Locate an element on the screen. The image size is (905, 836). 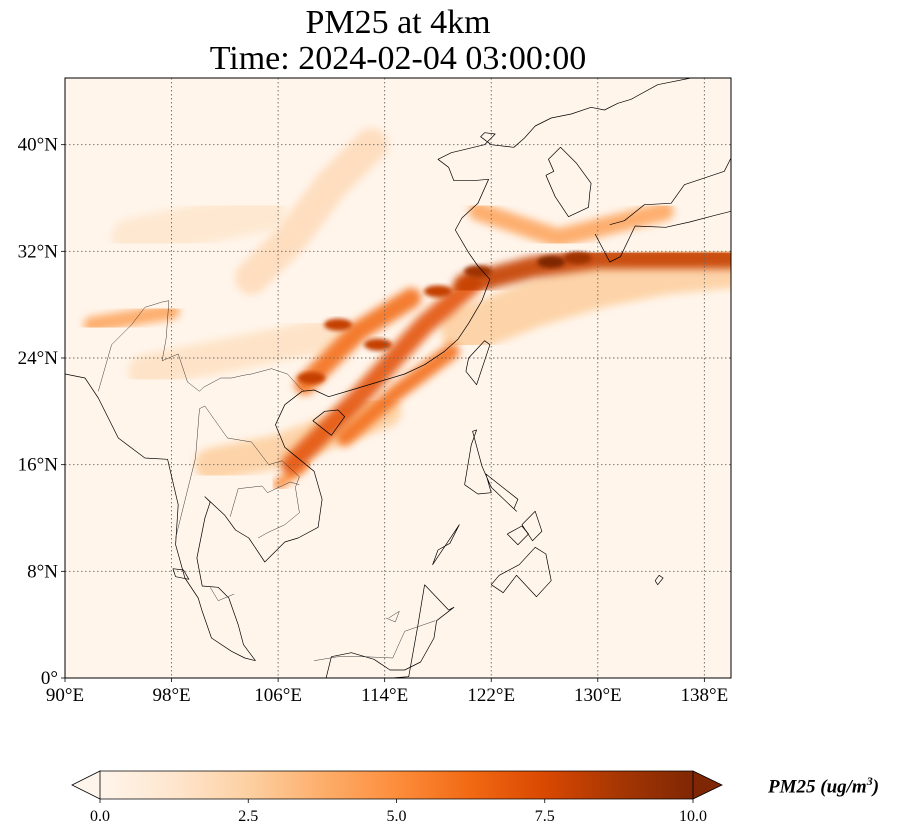
lat-tick-label: 40°N is located at coordinates (38, 145).